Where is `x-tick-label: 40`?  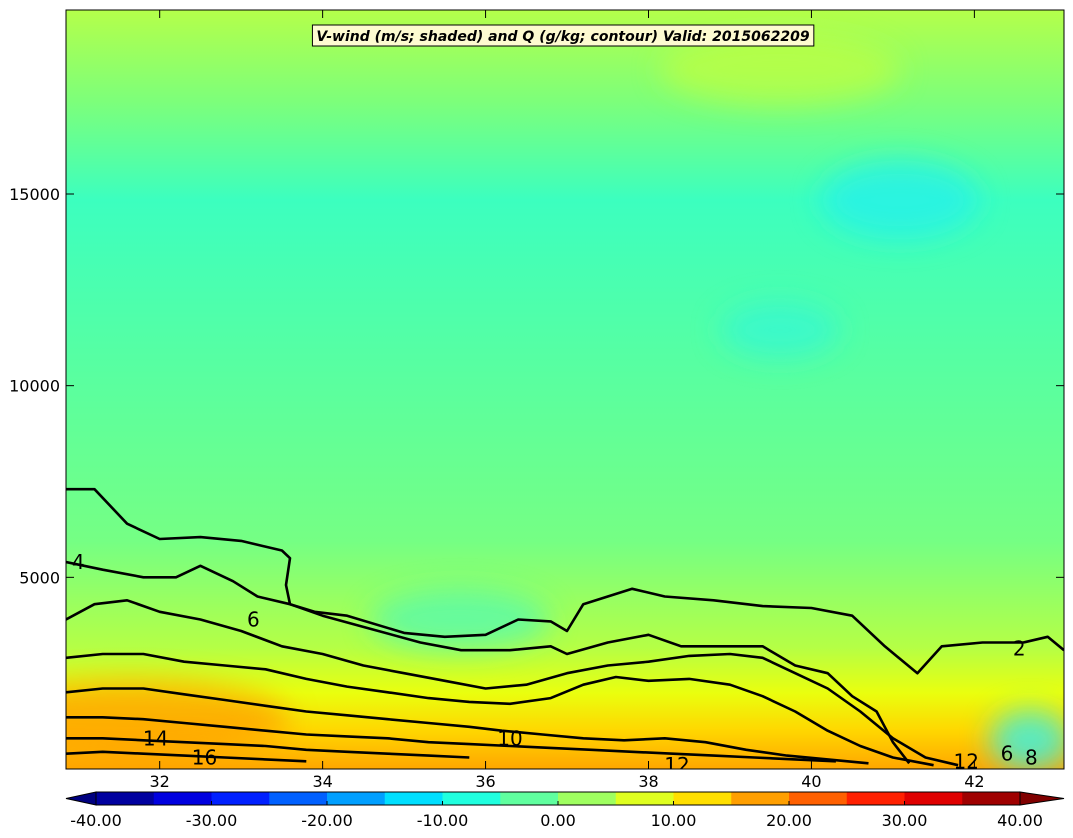 x-tick-label: 40 is located at coordinates (811, 781).